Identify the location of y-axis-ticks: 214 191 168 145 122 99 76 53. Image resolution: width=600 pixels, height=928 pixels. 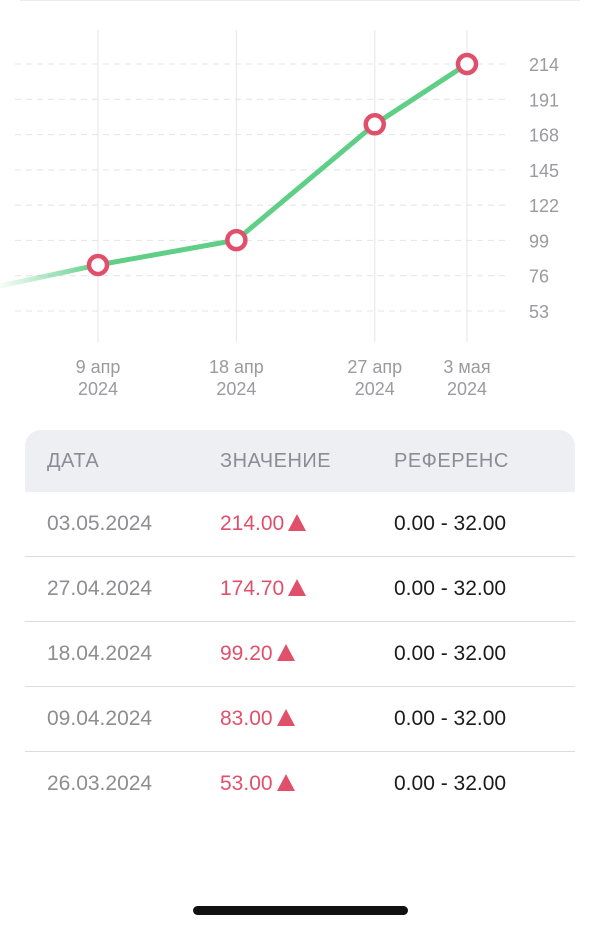
(544, 188).